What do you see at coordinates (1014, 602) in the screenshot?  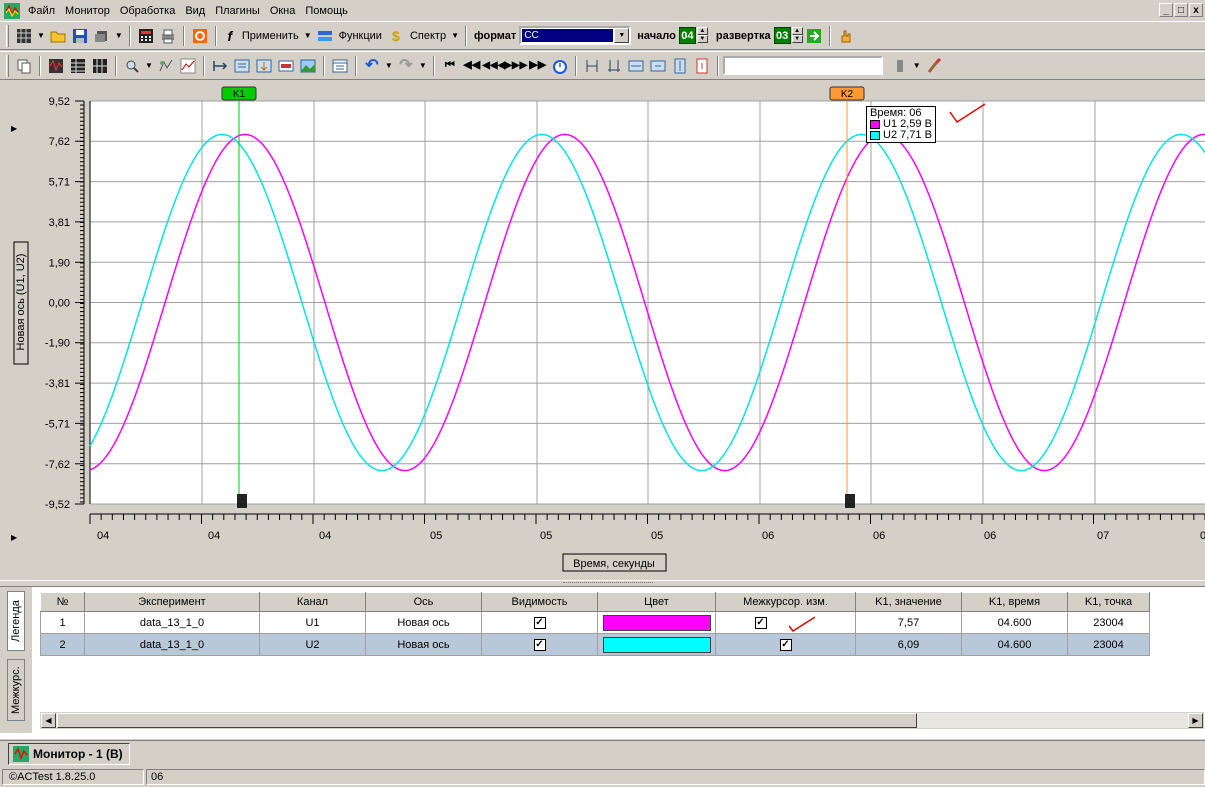 I see `header-k1-time: K1, время` at bounding box center [1014, 602].